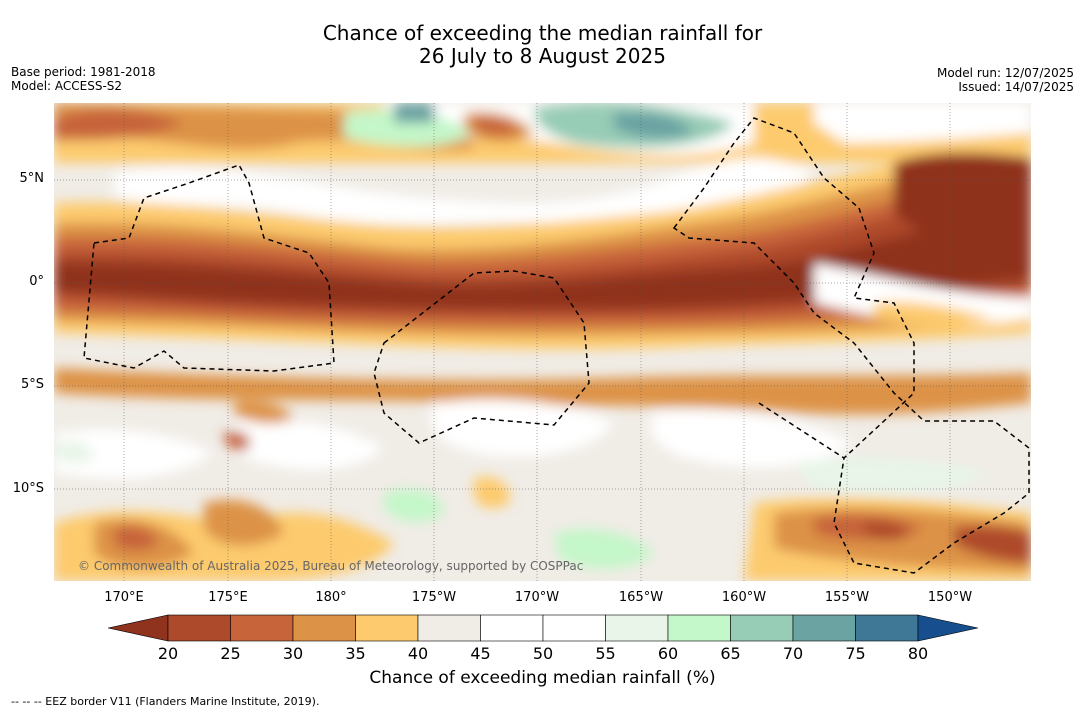 This screenshot has width=1085, height=713. Describe the element at coordinates (542, 56) in the screenshot. I see `title-line-2: 26 July to 8 August 2025` at that location.